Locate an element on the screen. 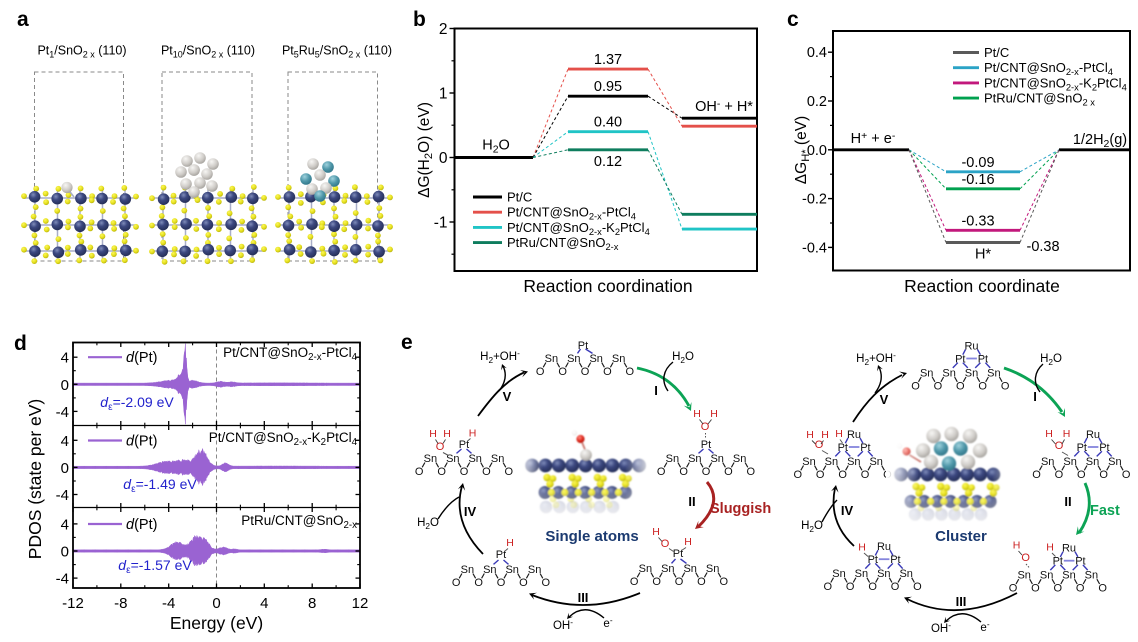 This screenshot has width=1138, height=642. svg-text: Pt5​Ru5​/SnO2 x​ (110) is located at coordinates (337, 52).